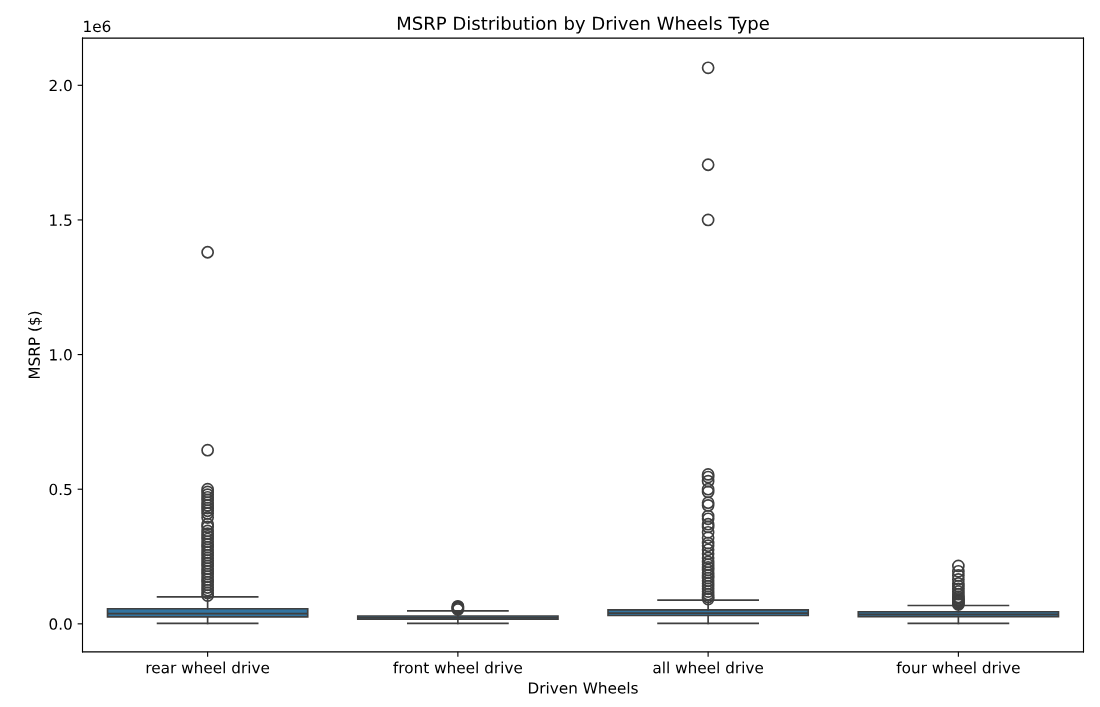 The width and height of the screenshot is (1100, 707). I want to click on x-tick-label: all wheel drive, so click(708, 667).